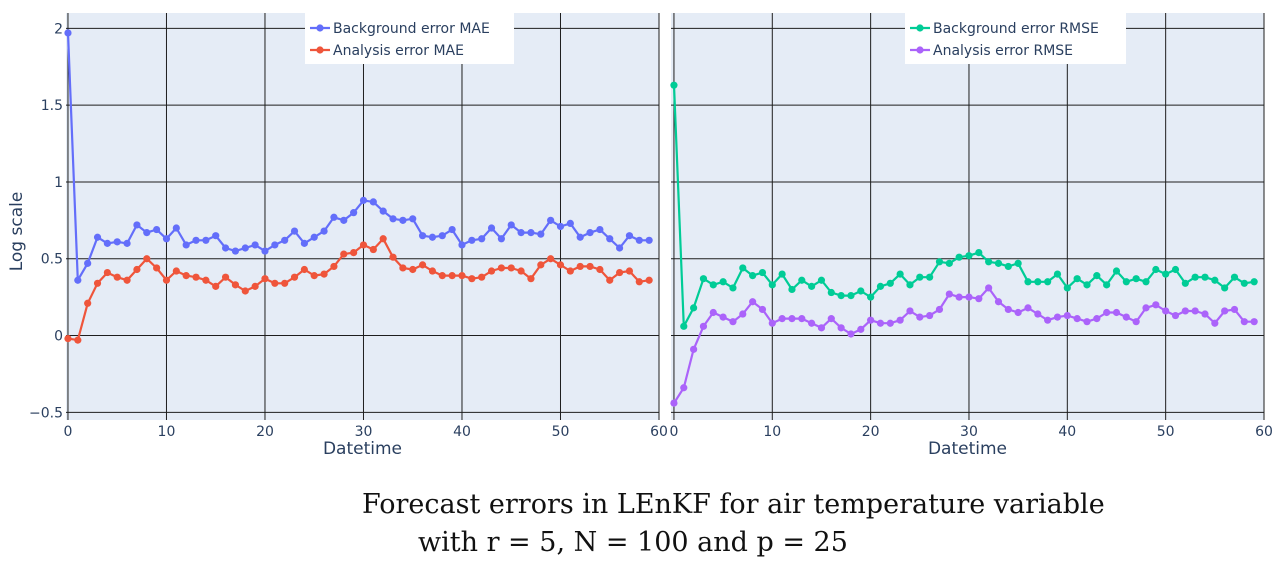 The height and width of the screenshot is (565, 1279). Describe the element at coordinates (52, 260) in the screenshot. I see `y-tick-label: 0.5` at that location.